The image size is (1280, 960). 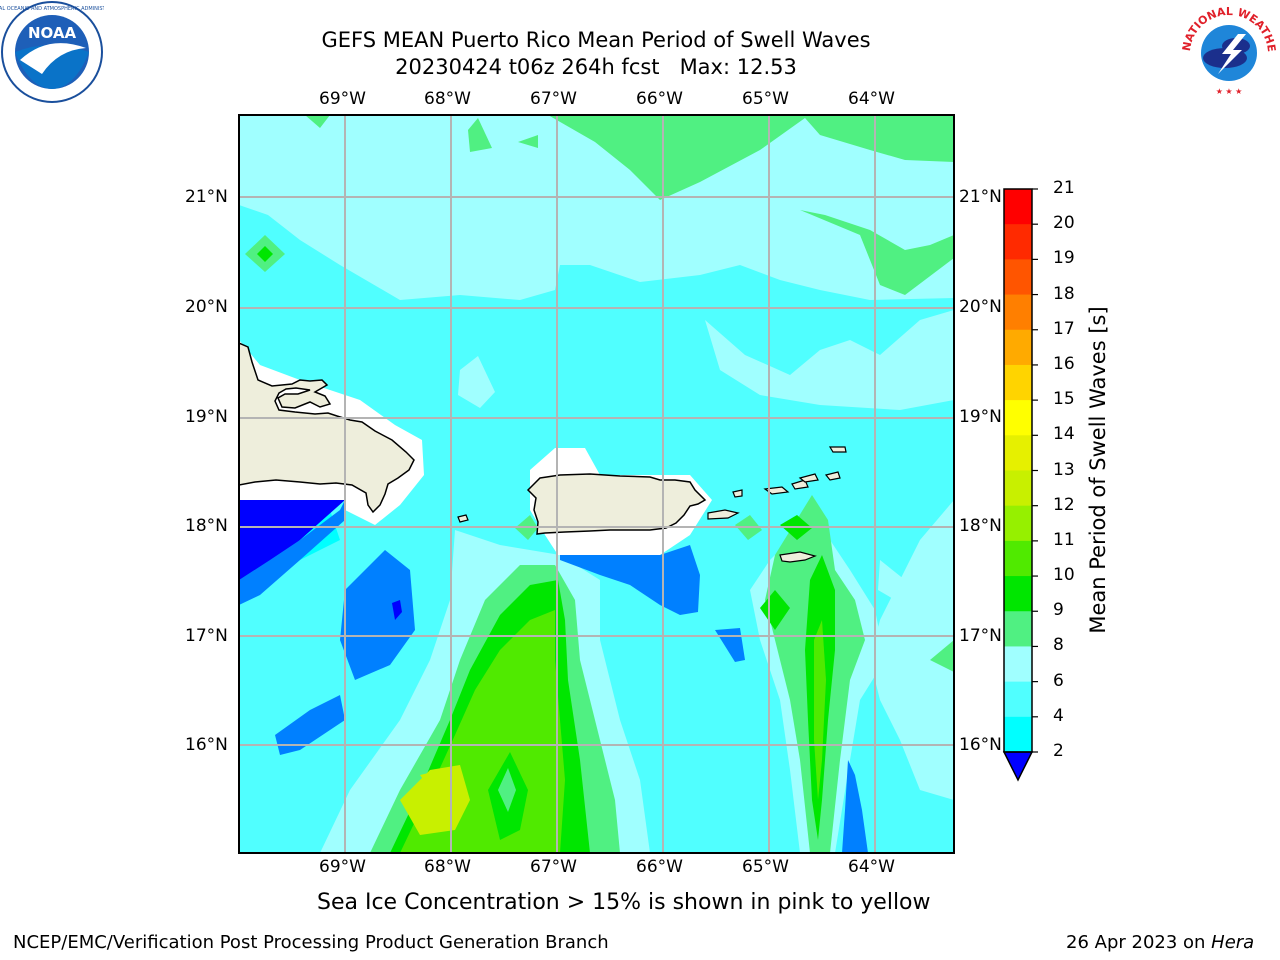 I want to click on colorbar-tick-label: 11, so click(x=1064, y=539).